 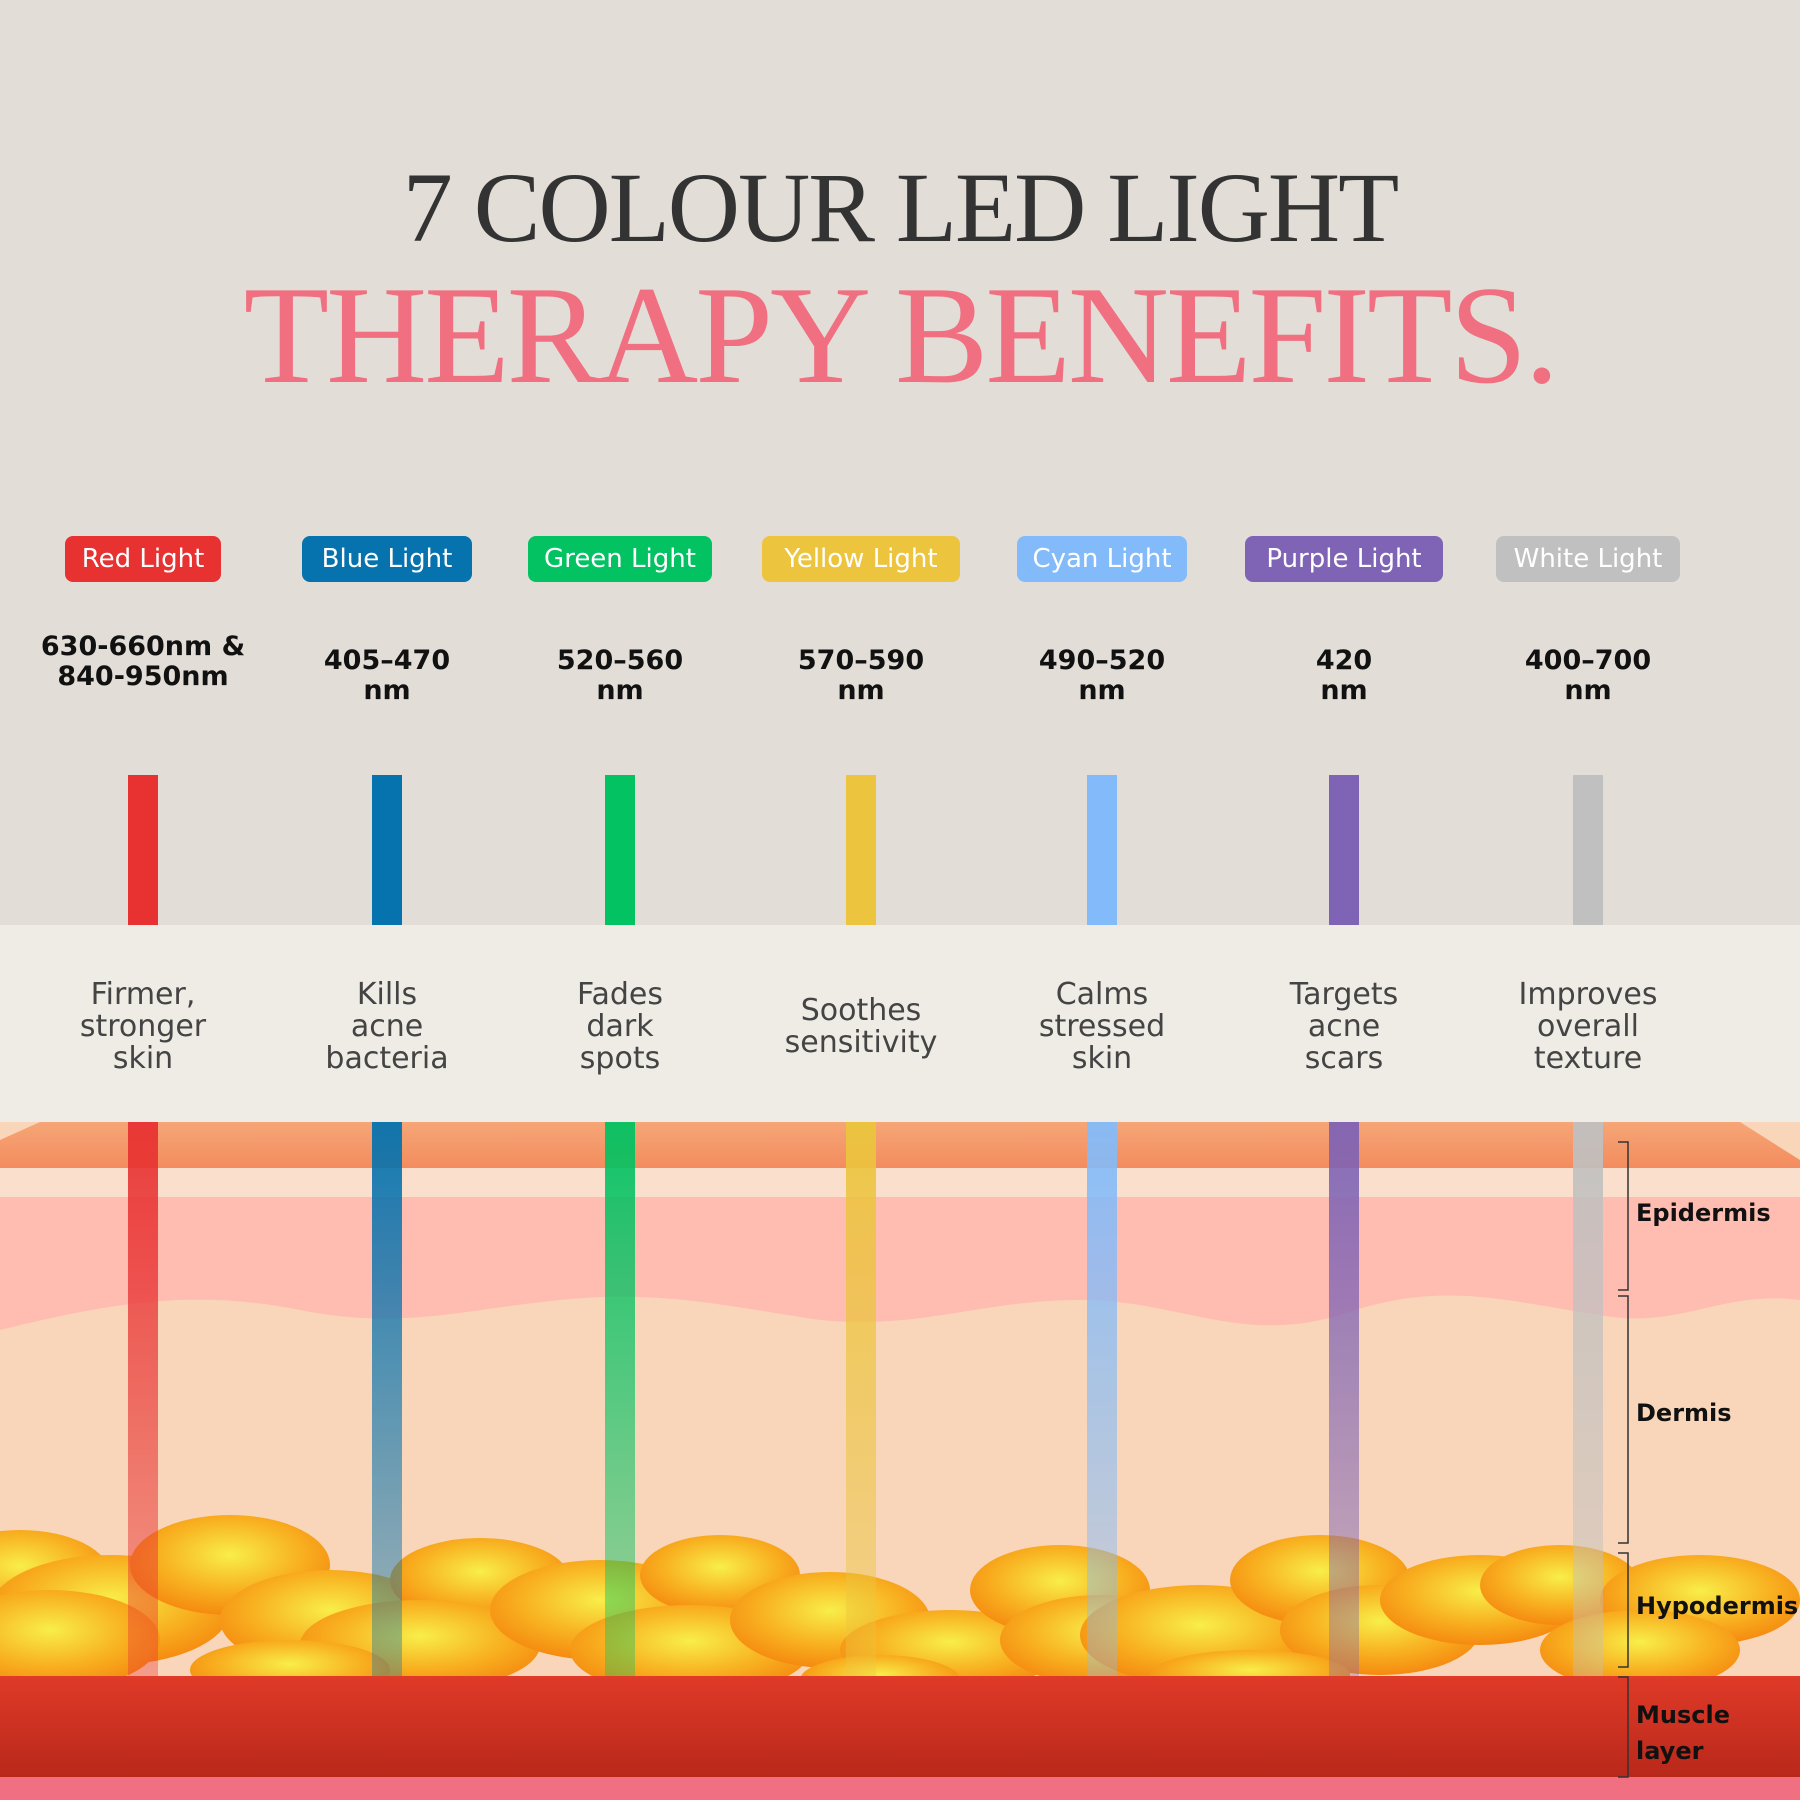 What do you see at coordinates (620, 559) in the screenshot?
I see `light-label: Green Light` at bounding box center [620, 559].